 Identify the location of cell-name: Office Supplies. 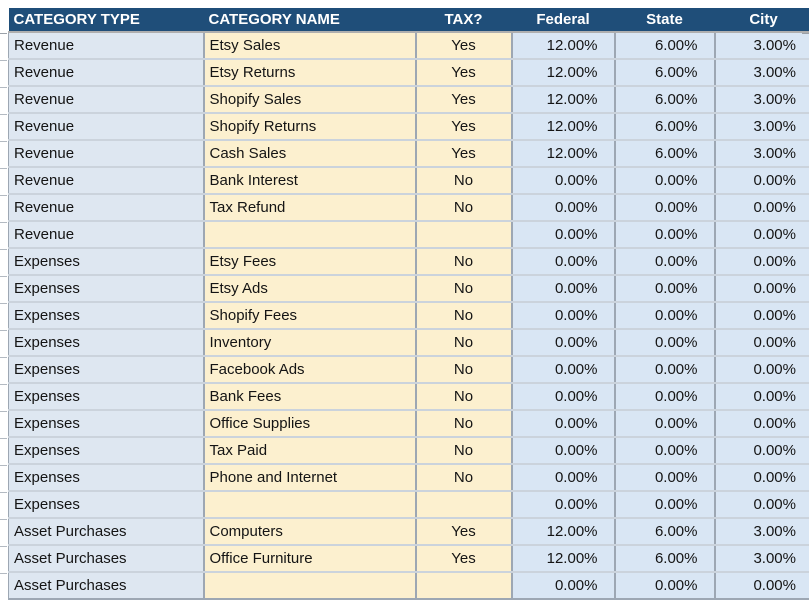
(310, 424).